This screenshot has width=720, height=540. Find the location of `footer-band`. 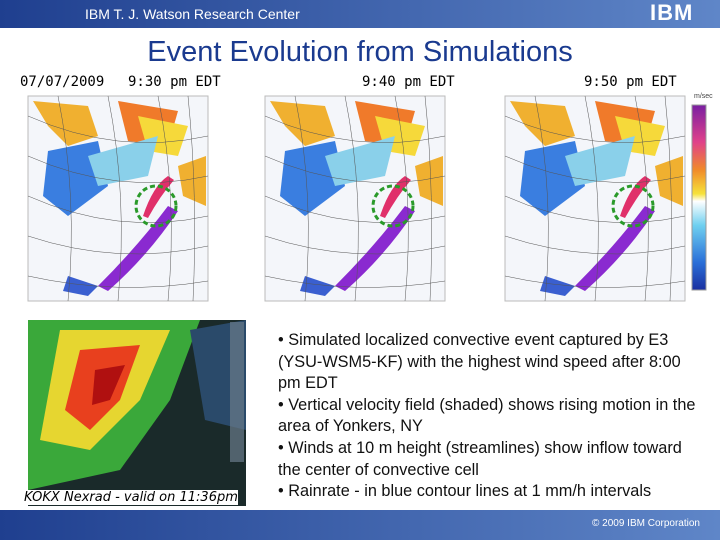

footer-band is located at coordinates (360, 525).